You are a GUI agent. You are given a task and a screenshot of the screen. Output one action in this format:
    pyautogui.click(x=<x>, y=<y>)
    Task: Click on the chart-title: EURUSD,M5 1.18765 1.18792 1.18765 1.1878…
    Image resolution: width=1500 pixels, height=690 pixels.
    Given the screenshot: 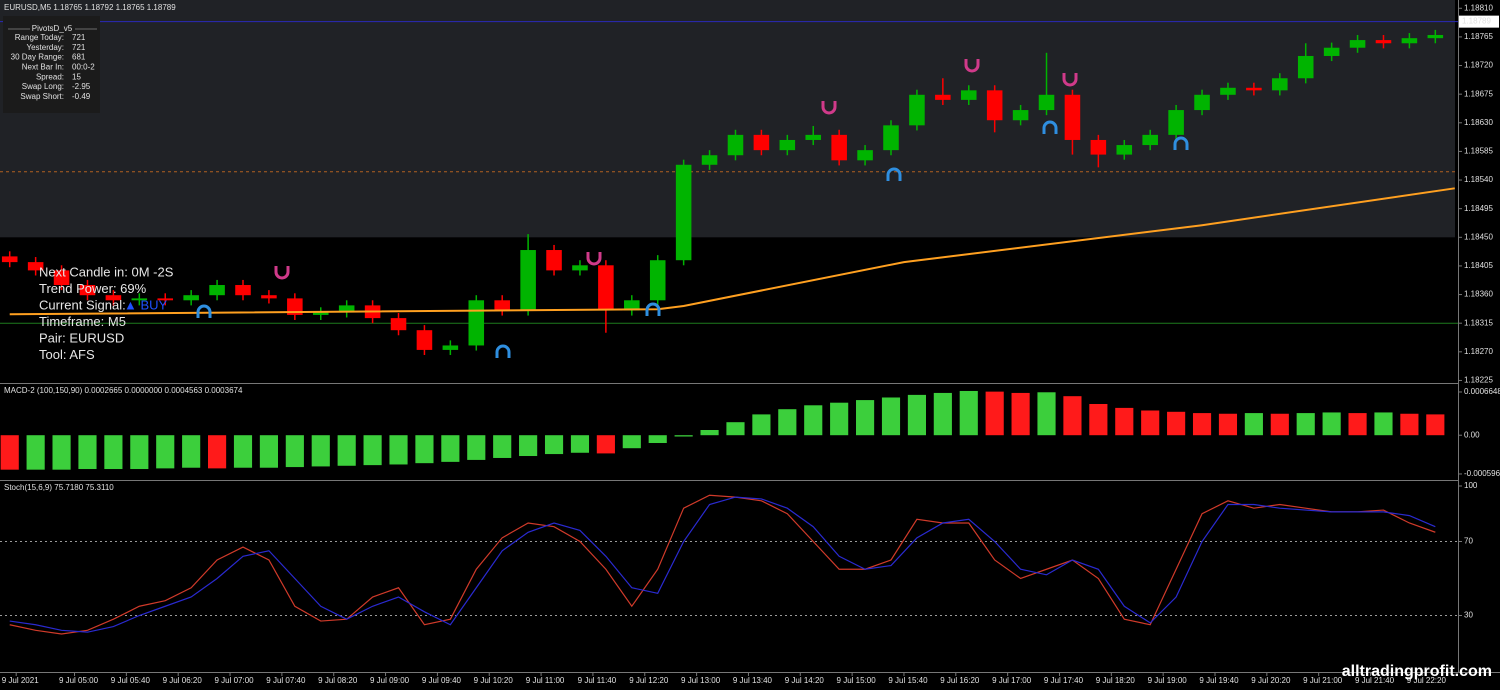 What is the action you would take?
    pyautogui.click(x=90, y=7)
    